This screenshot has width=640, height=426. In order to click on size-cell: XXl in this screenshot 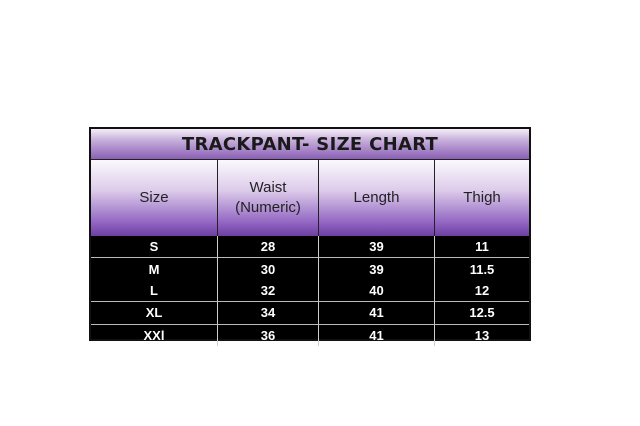, I will do `click(154, 335)`.